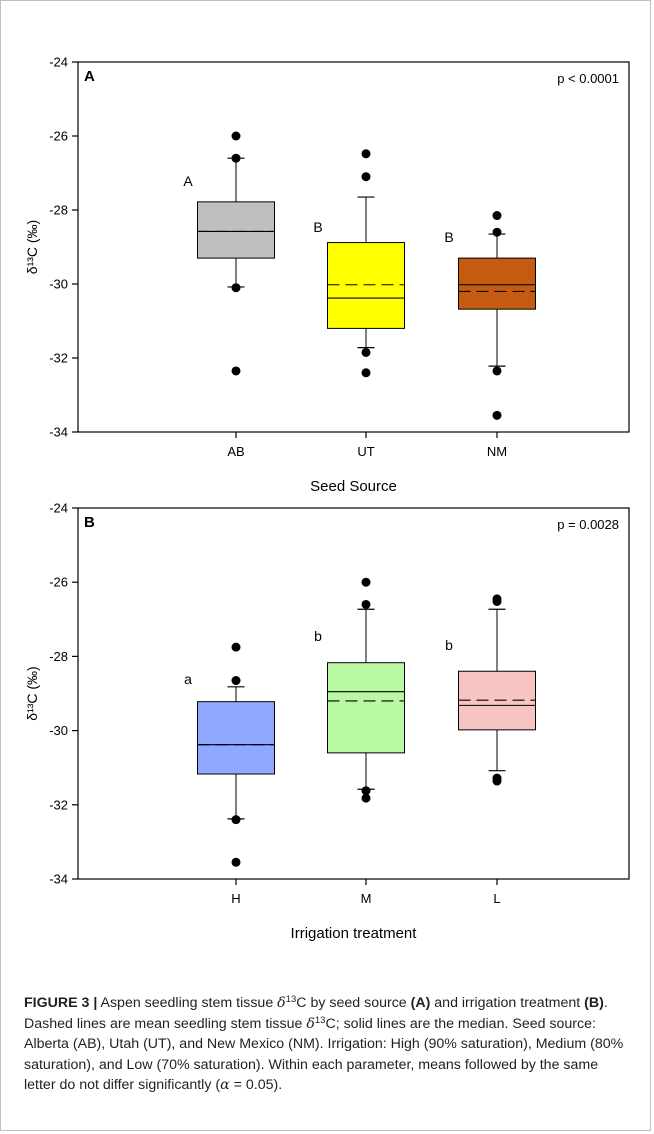 This screenshot has width=654, height=1134. I want to click on box-h: Ha, so click(229, 774).